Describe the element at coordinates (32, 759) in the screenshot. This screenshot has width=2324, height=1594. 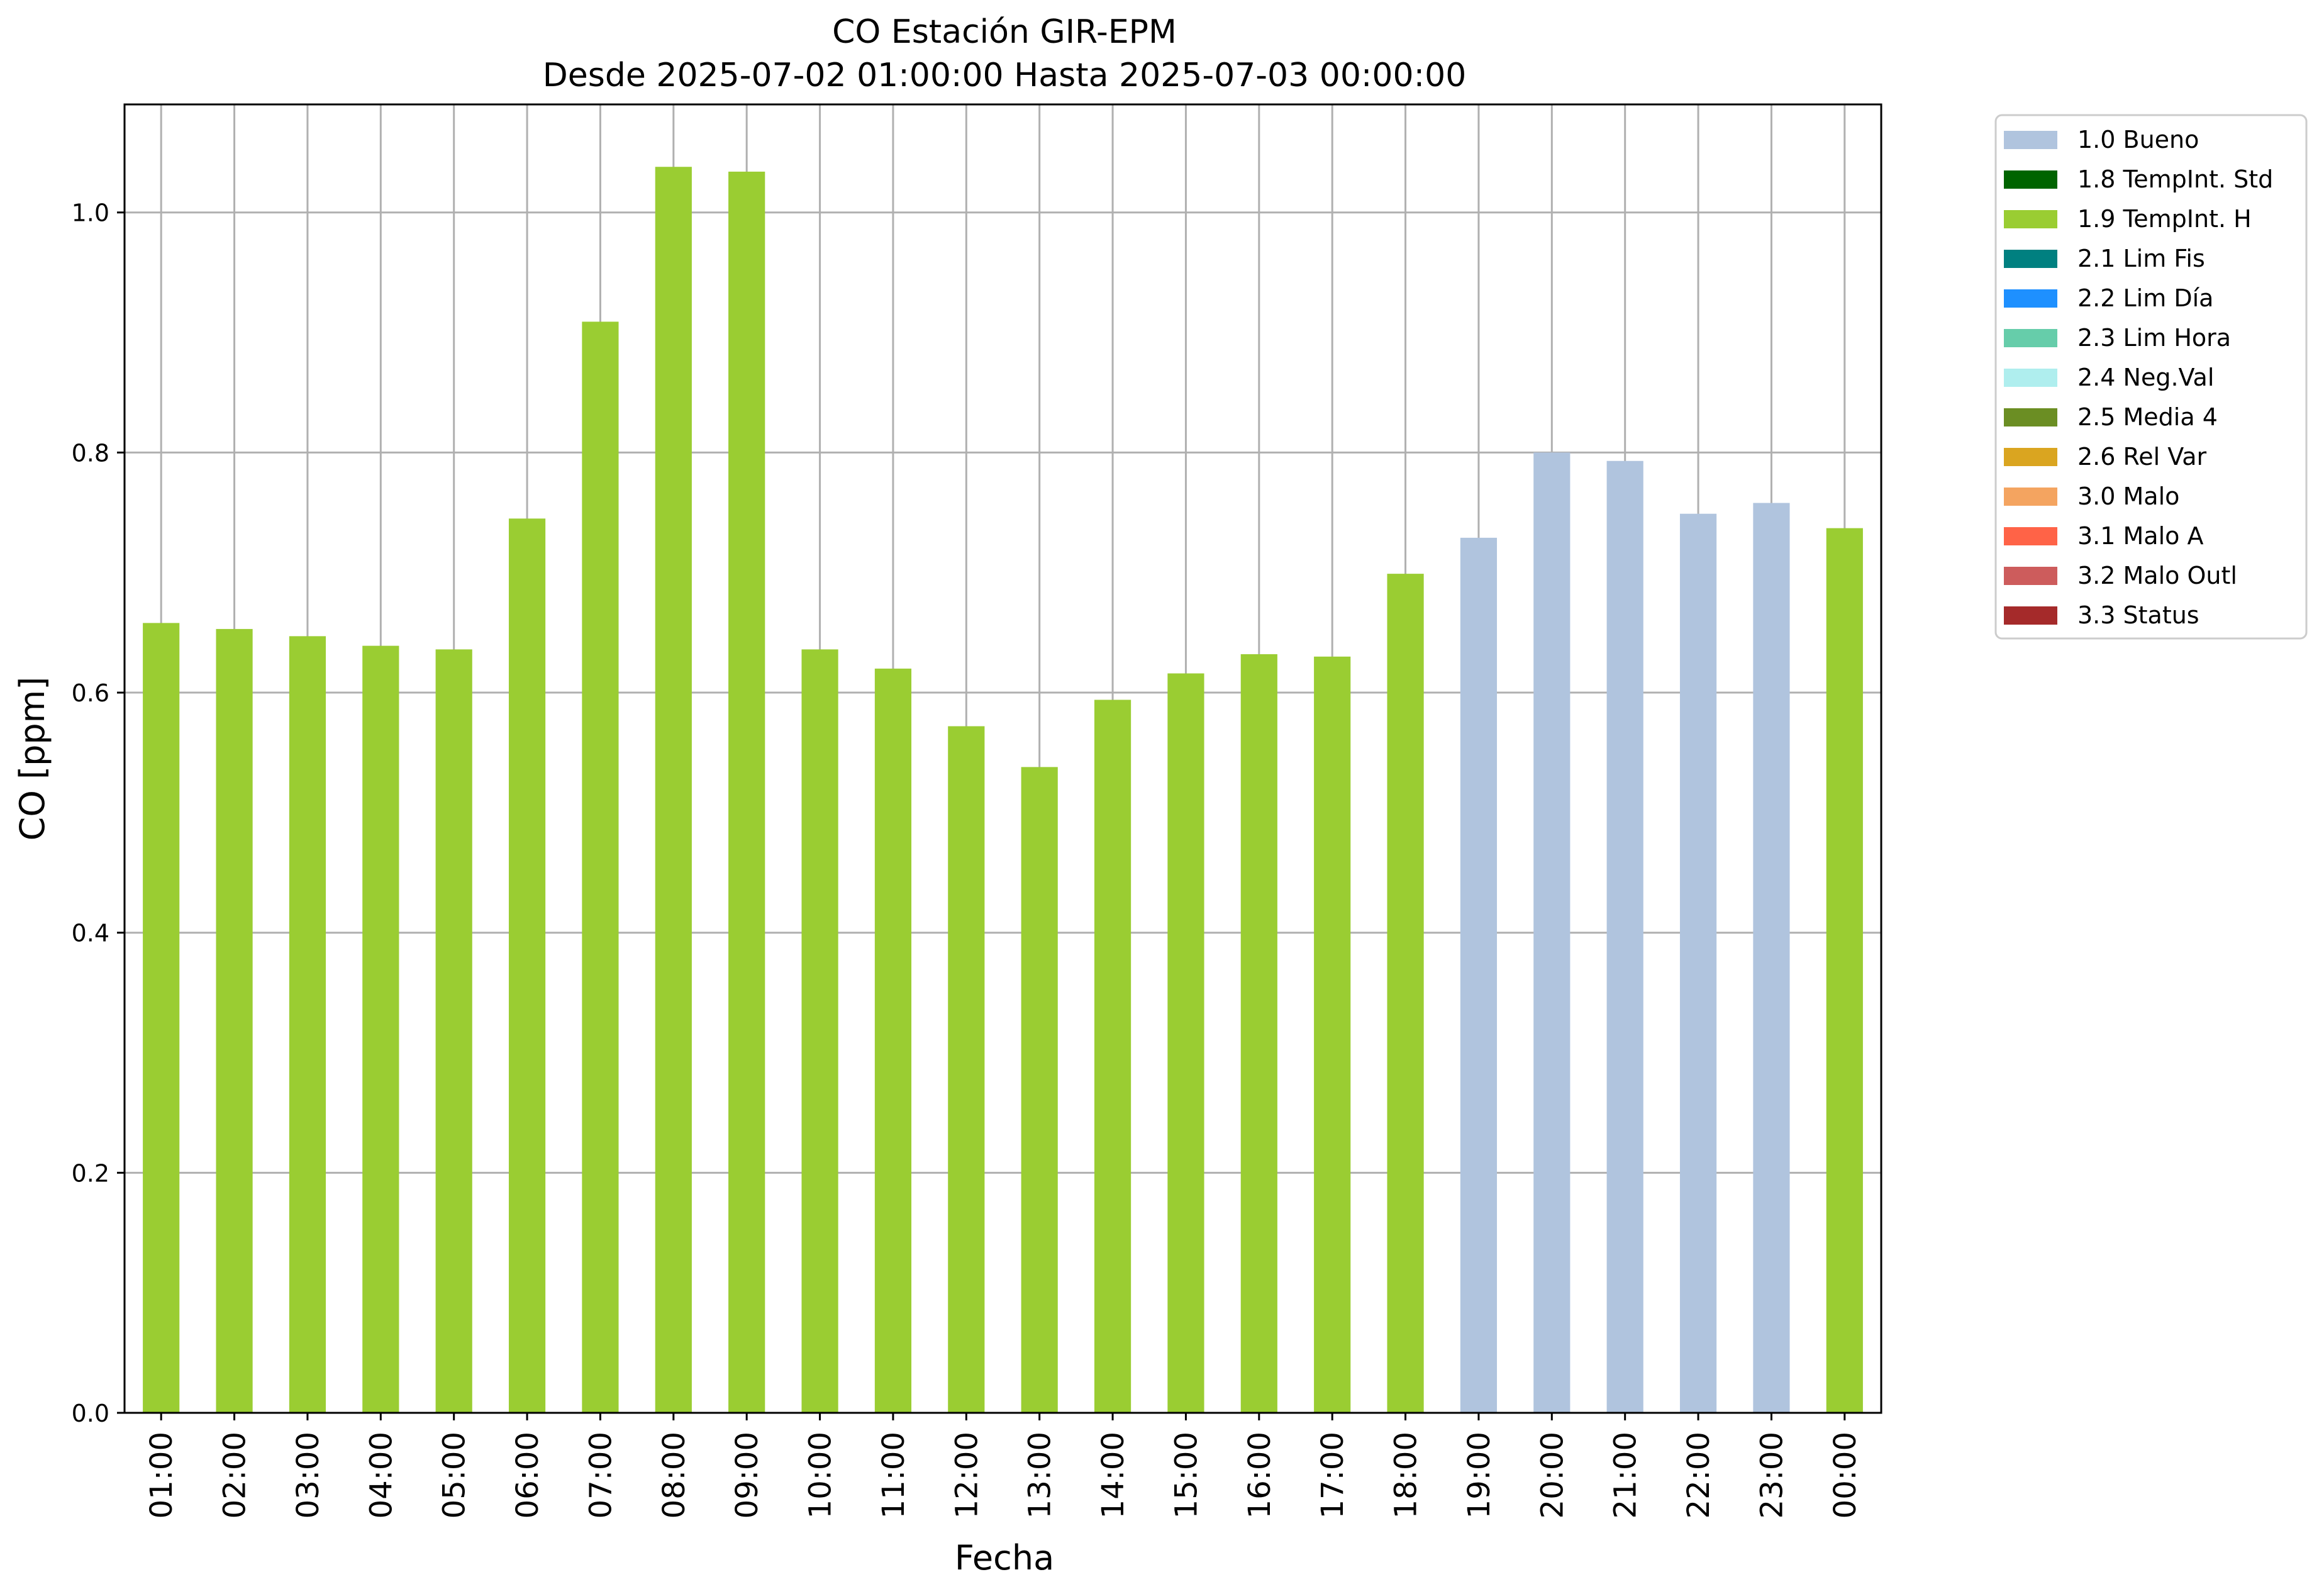
I see `y-axis-label: CO [ppm]` at that location.